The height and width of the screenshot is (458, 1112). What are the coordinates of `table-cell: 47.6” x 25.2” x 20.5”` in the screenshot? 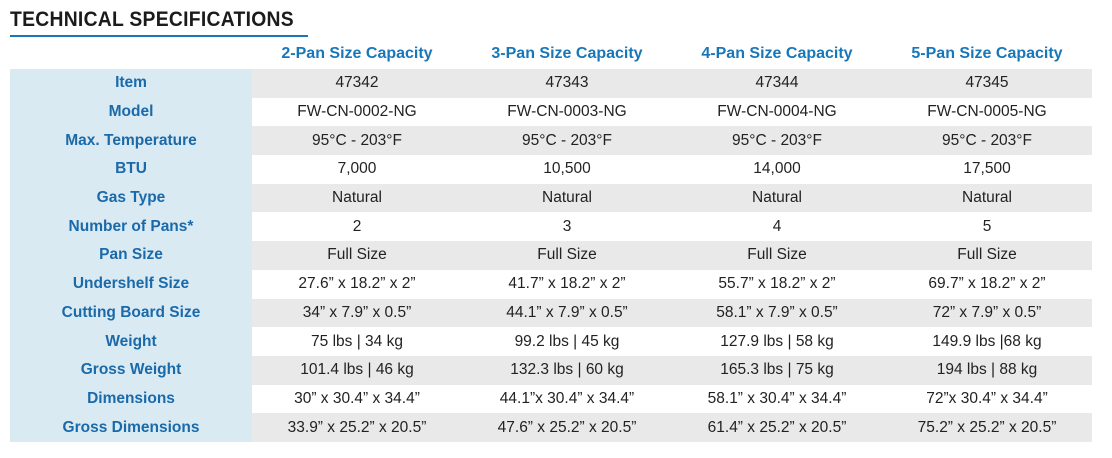 It's located at (567, 427).